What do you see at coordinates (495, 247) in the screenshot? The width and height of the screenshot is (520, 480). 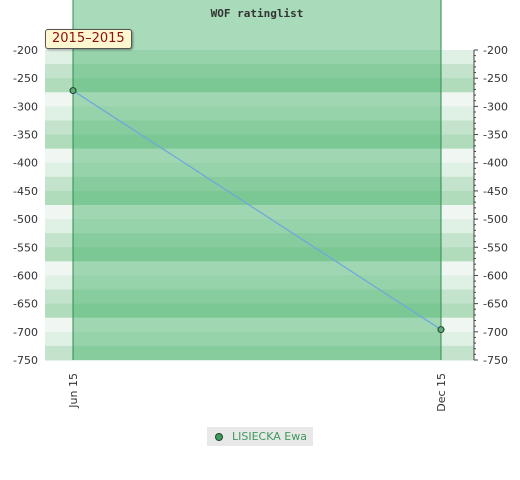 I see `y-tick-label-right: -550` at bounding box center [495, 247].